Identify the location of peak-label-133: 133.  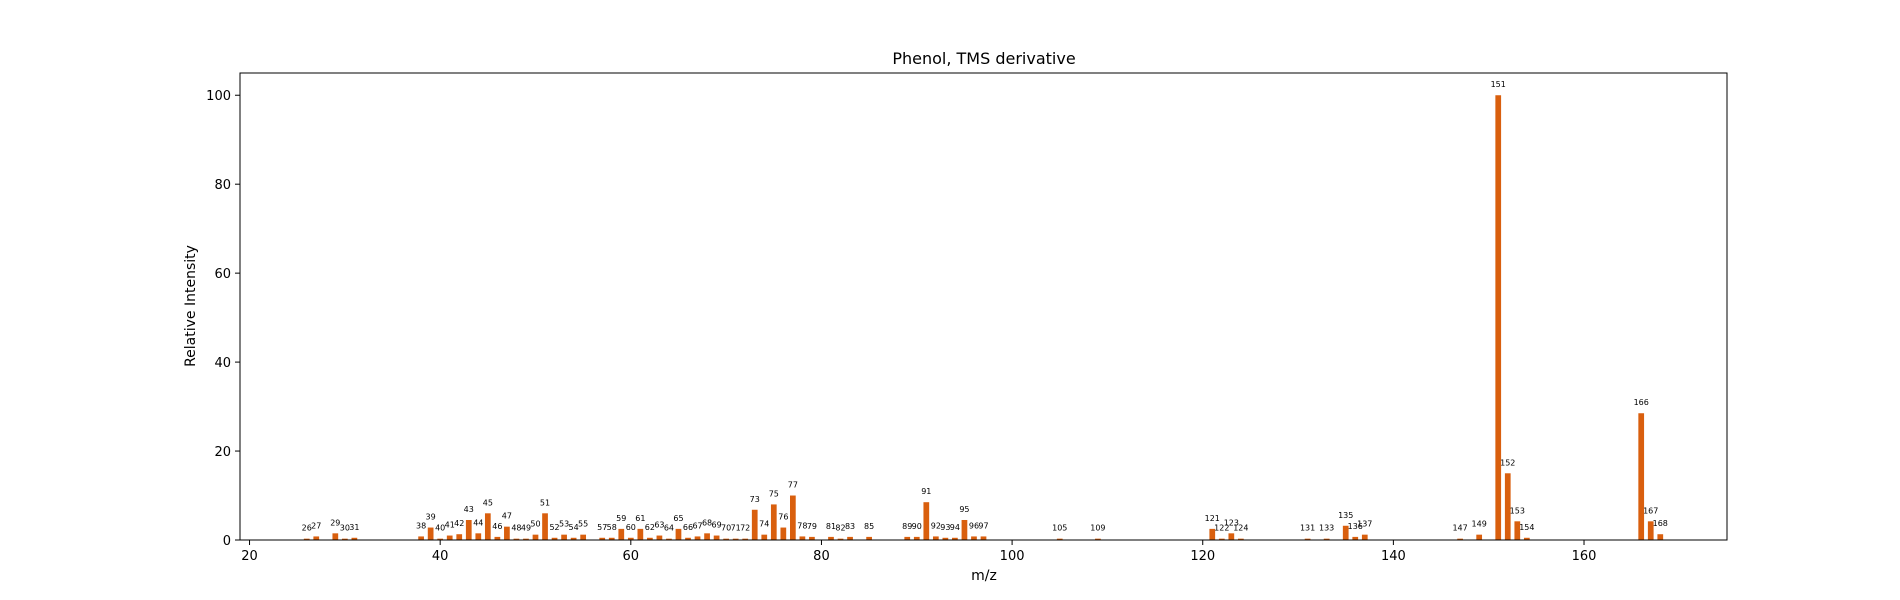
(1326, 528).